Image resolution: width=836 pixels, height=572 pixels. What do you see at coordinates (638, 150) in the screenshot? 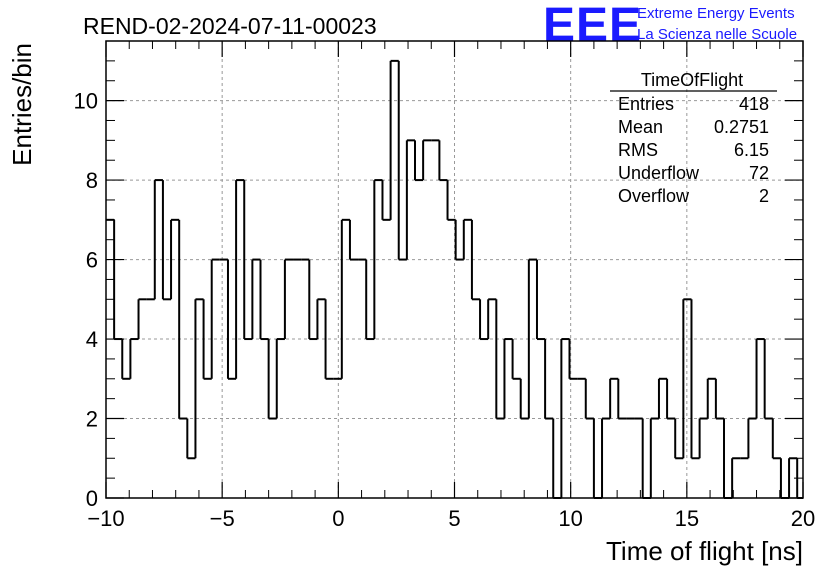
I see `stats-label: RMS` at bounding box center [638, 150].